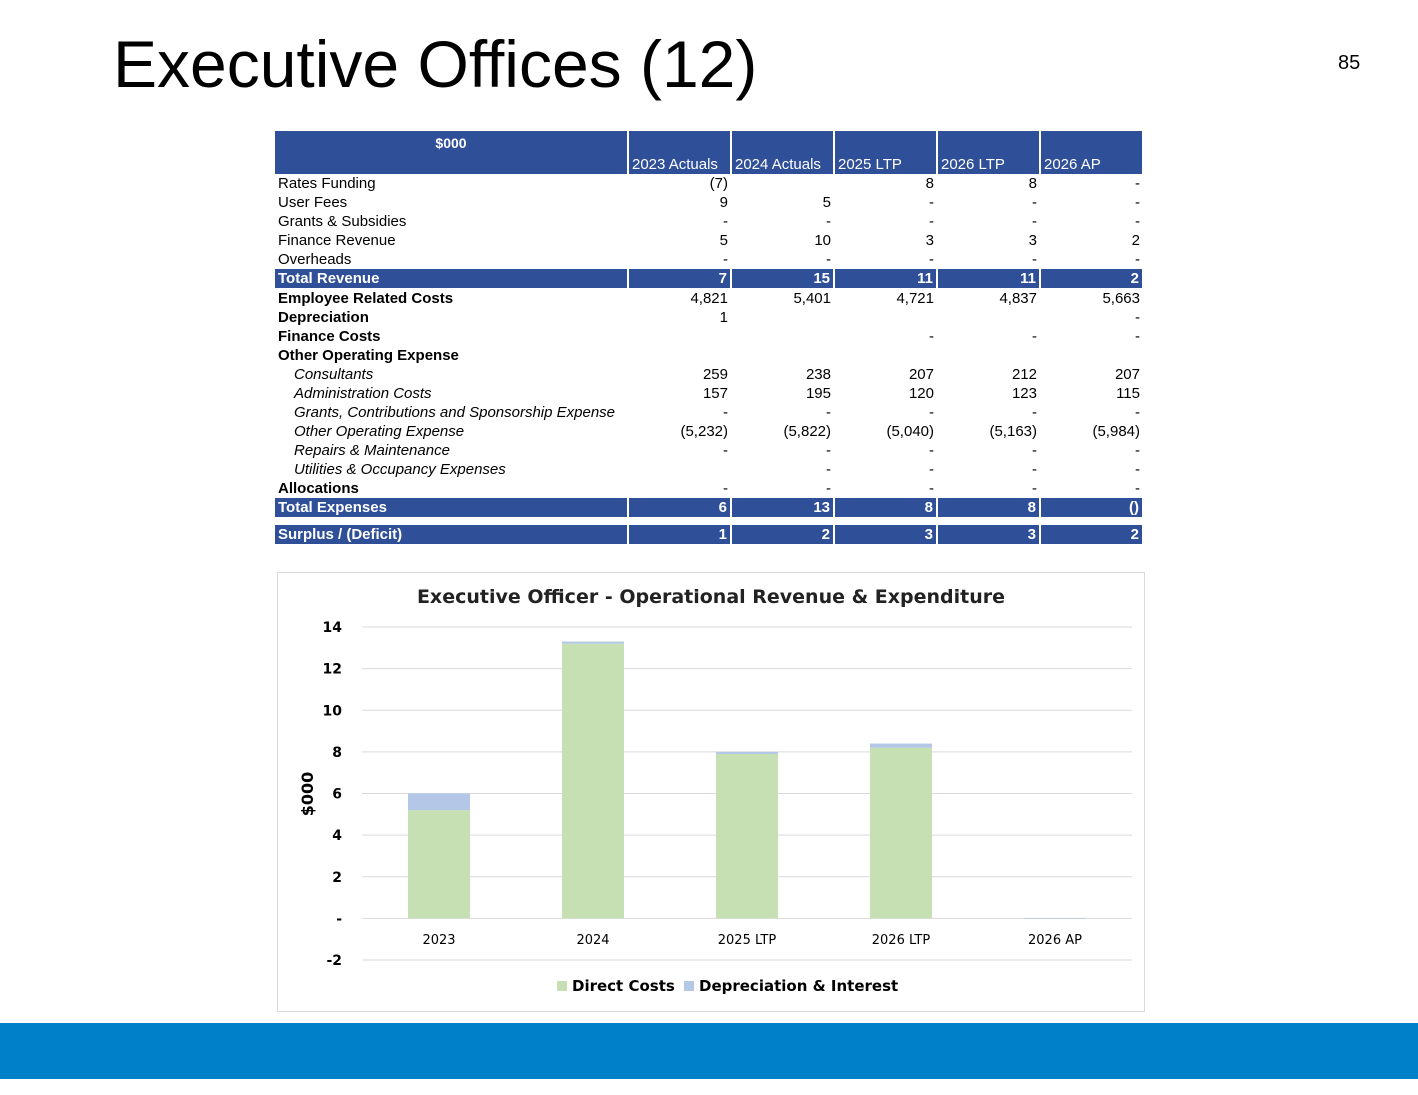 The height and width of the screenshot is (1095, 1418). Describe the element at coordinates (709, 393) in the screenshot. I see `table-row: Administration Costs 157 195 120 123 115` at that location.